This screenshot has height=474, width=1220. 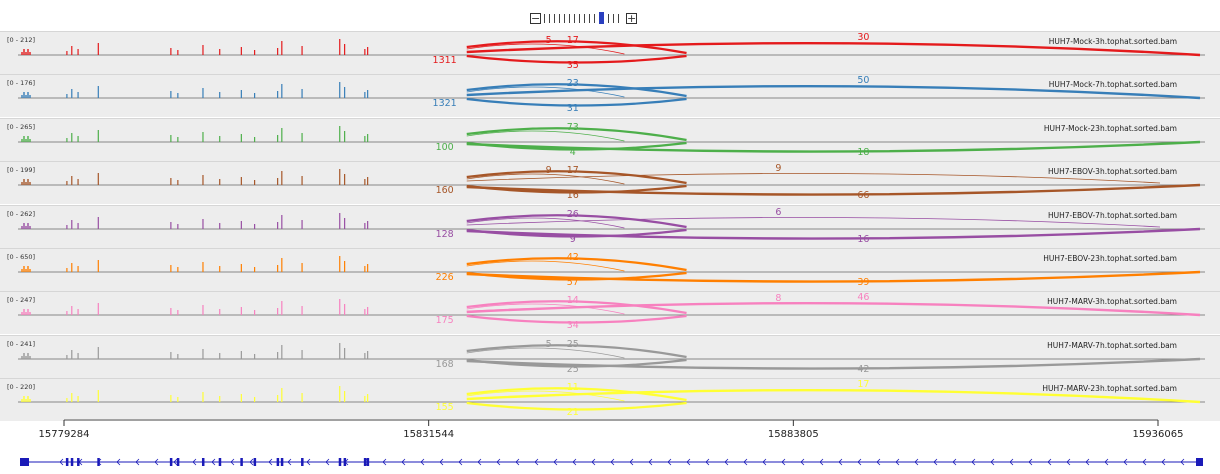 What do you see at coordinates (573, 214) in the screenshot?
I see `junction-count: 26` at bounding box center [573, 214].